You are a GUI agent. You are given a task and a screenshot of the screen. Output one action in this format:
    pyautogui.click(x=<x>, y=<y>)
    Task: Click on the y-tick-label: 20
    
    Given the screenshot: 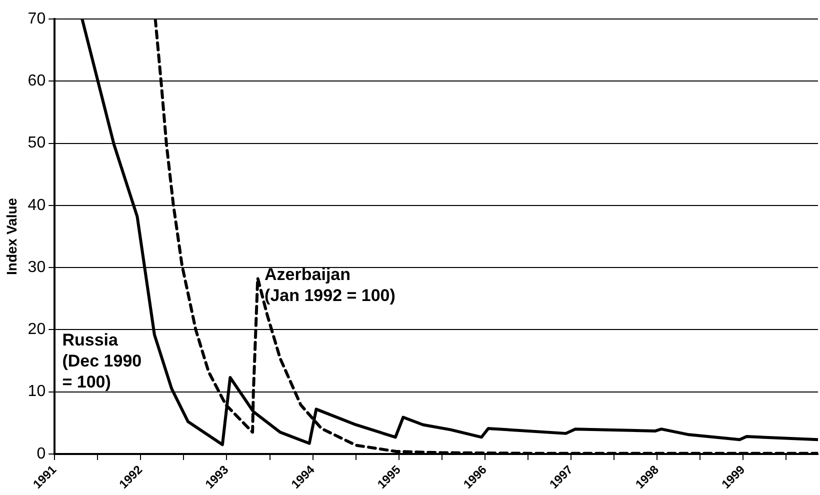 What is the action you would take?
    pyautogui.click(x=37, y=329)
    